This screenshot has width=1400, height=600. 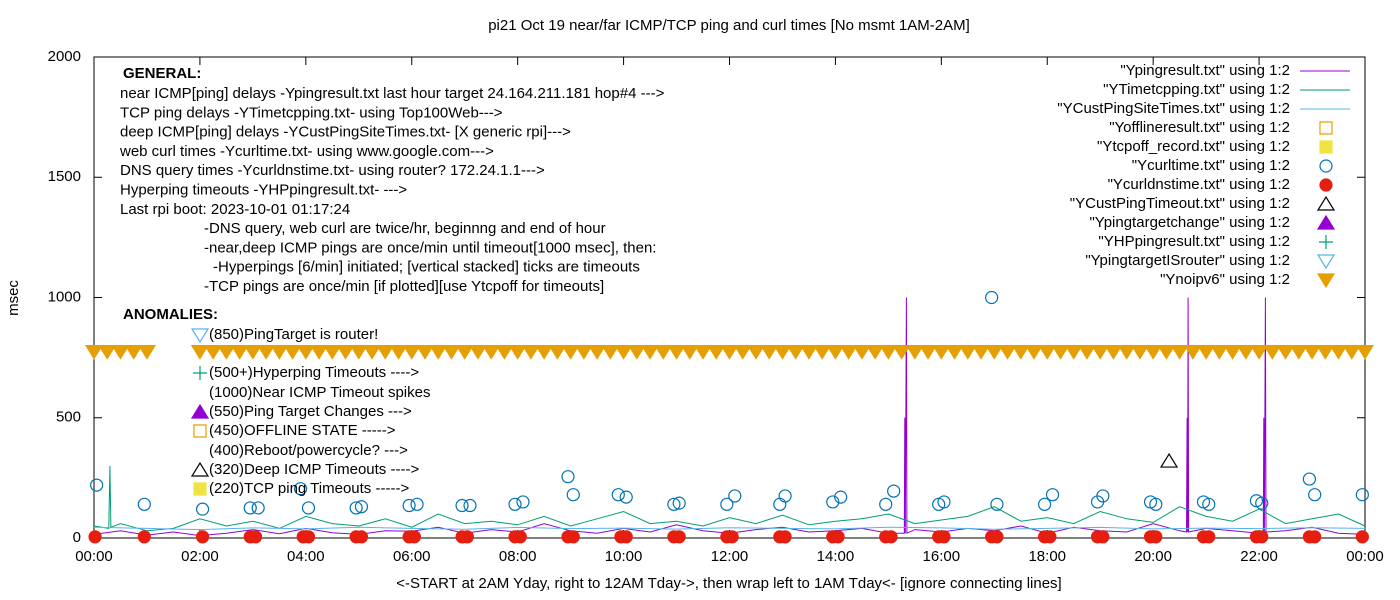 What do you see at coordinates (412, 556) in the screenshot?
I see `x-tick-label: 06:00` at bounding box center [412, 556].